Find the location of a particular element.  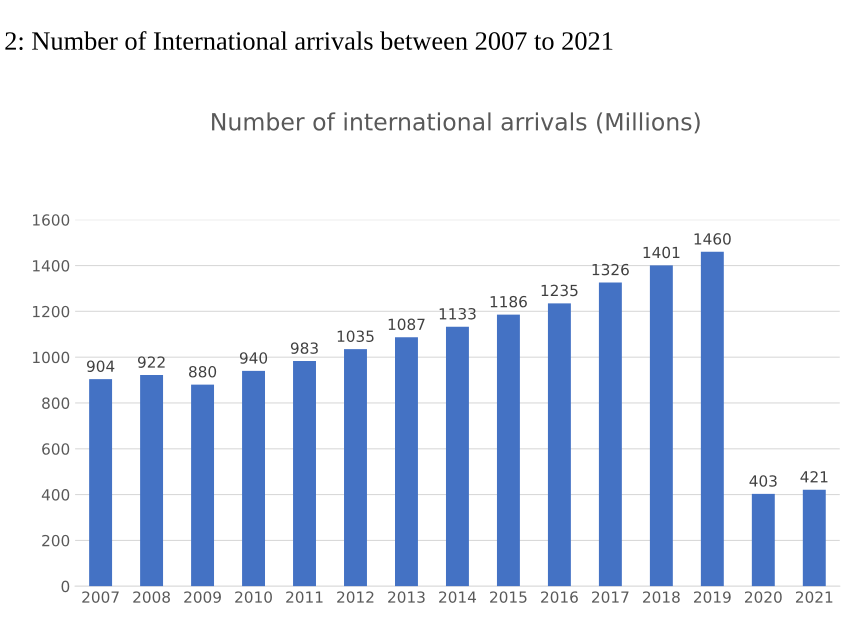

data-label: 1133 is located at coordinates (458, 314).